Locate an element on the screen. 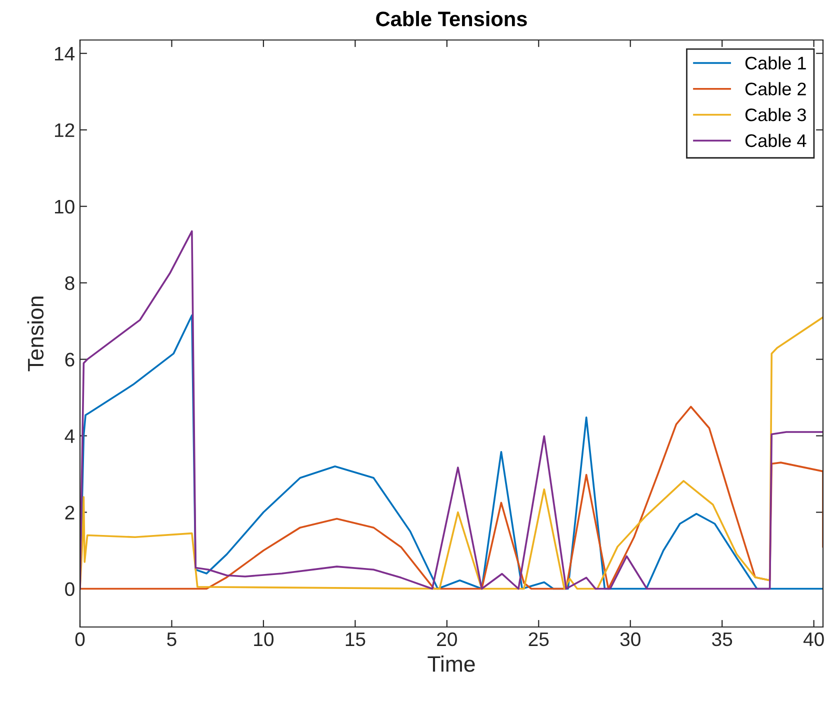 Image resolution: width=827 pixels, height=702 pixels. x-tick-label: 25 is located at coordinates (538, 639).